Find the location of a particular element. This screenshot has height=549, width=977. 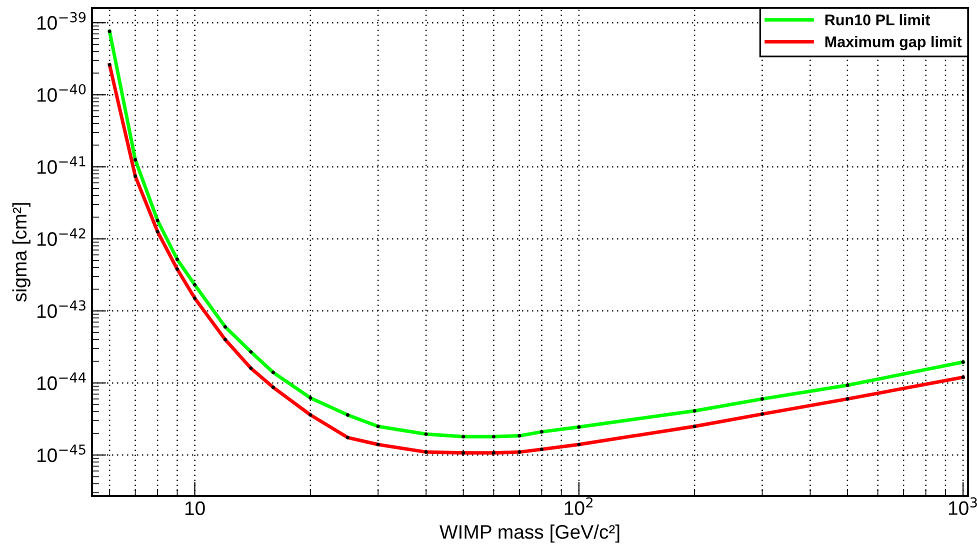

y-tick-label: 10$^{−41}$ is located at coordinates (61, 165).